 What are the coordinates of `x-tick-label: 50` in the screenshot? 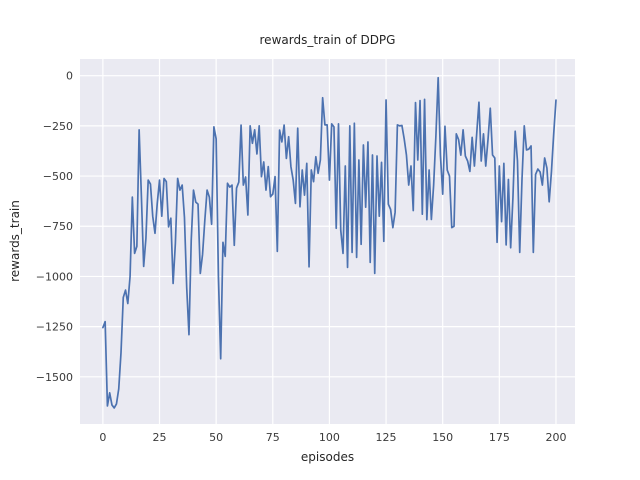 It's located at (216, 437).